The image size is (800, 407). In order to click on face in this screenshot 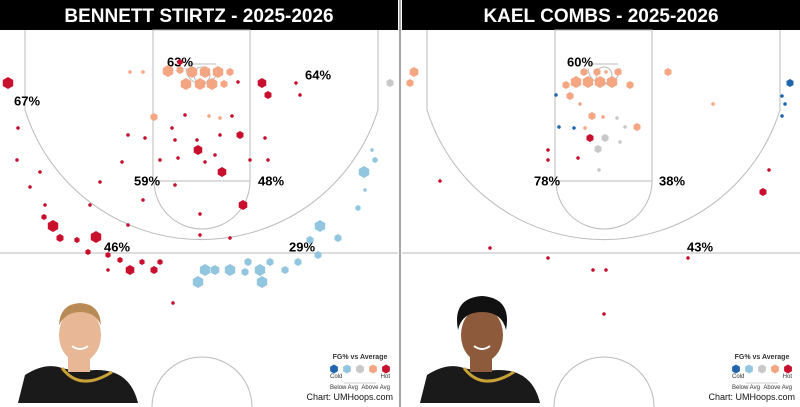, I will do `click(482, 335)`.